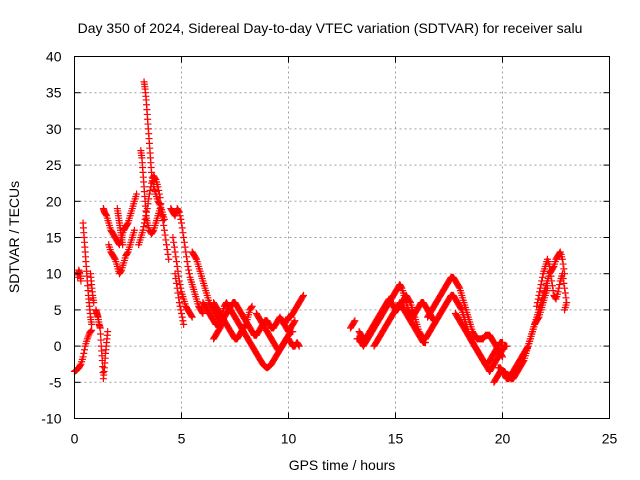 This screenshot has width=640, height=480. Describe the element at coordinates (58, 310) in the screenshot. I see `y-tick-label: 5` at that location.